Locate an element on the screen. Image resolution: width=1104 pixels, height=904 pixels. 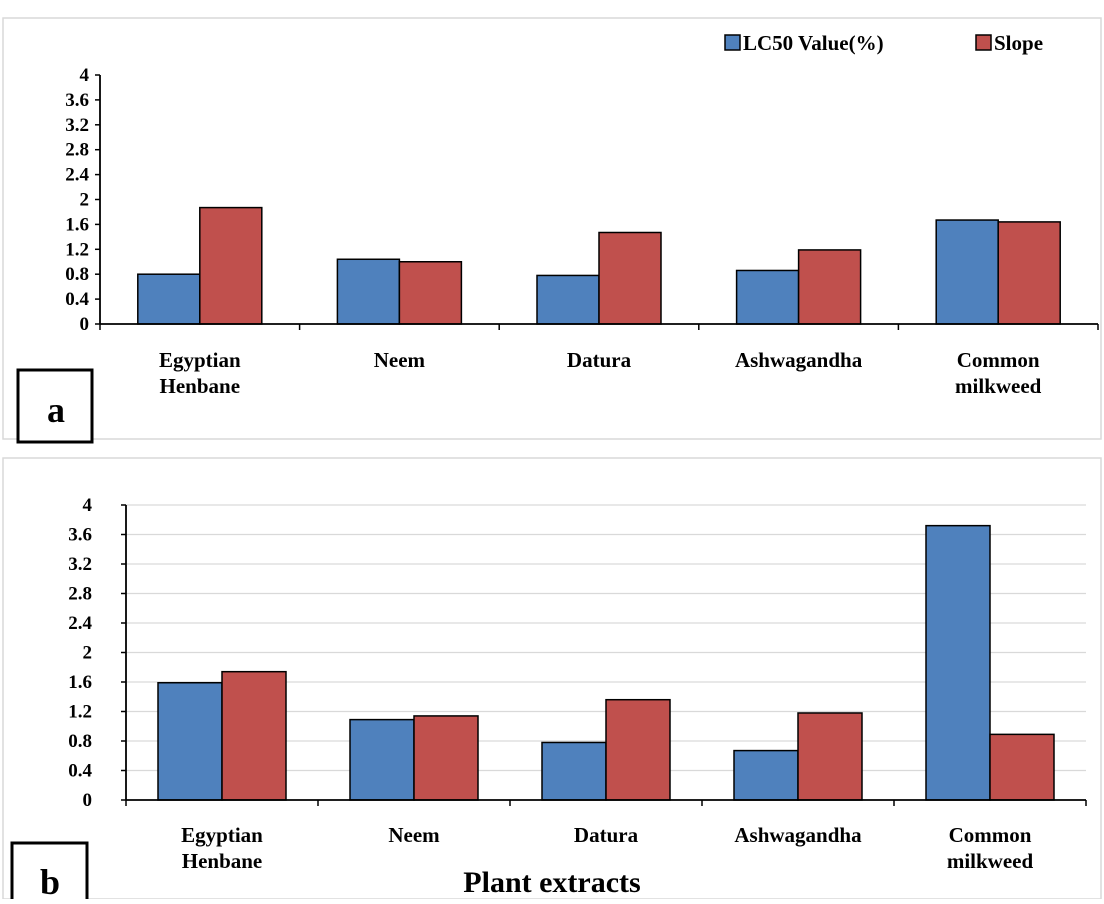
legend-label: Slope is located at coordinates (1018, 43).